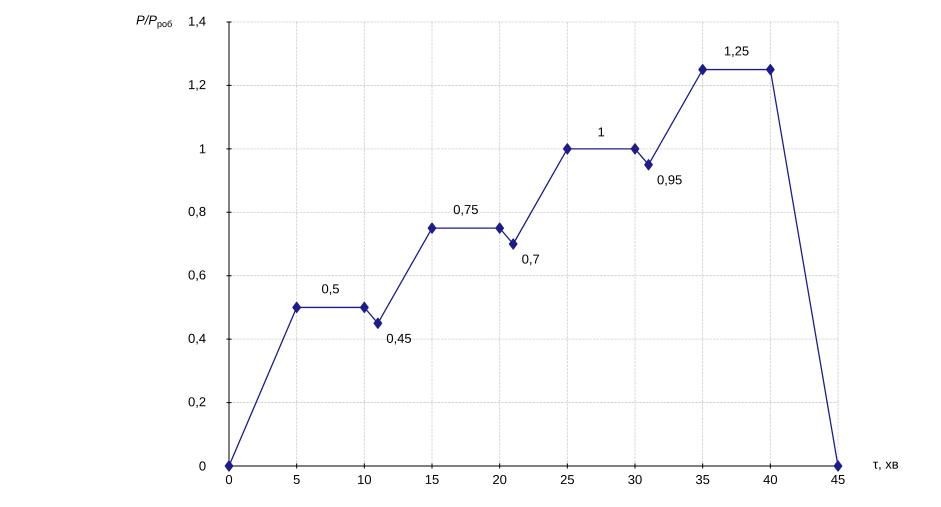 The image size is (941, 507). What do you see at coordinates (838, 479) in the screenshot?
I see `x-tick-label: 45` at bounding box center [838, 479].